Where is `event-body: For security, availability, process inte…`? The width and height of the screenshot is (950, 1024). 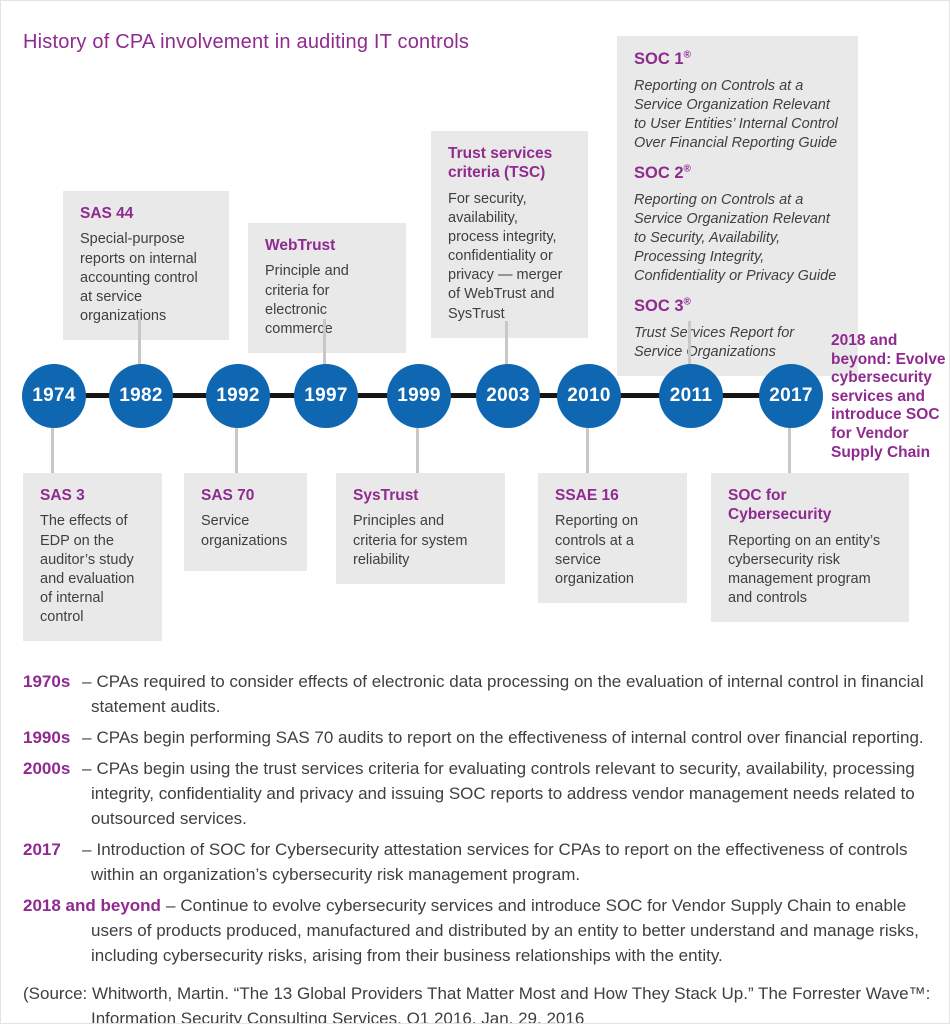
event-body: For security, availability, process inte… is located at coordinates (505, 256).